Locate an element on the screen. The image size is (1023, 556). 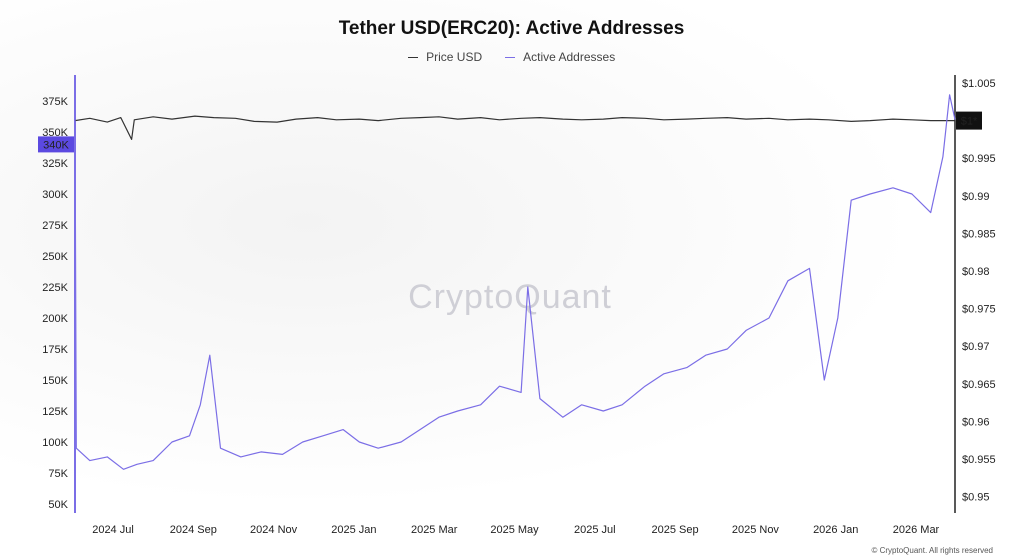
left-tick-label: 375K is located at coordinates (55, 102).